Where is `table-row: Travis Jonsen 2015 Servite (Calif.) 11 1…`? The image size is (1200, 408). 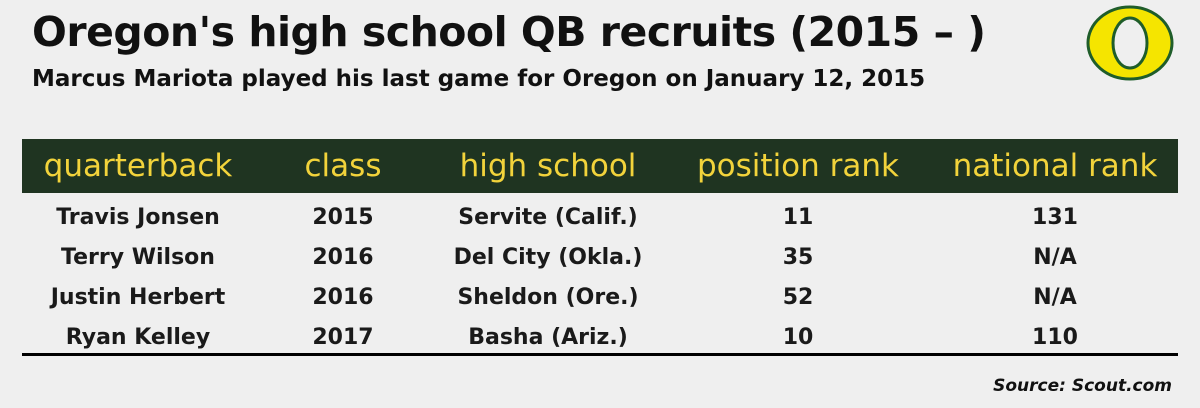 table-row: Travis Jonsen 2015 Servite (Calif.) 11 1… is located at coordinates (600, 215).